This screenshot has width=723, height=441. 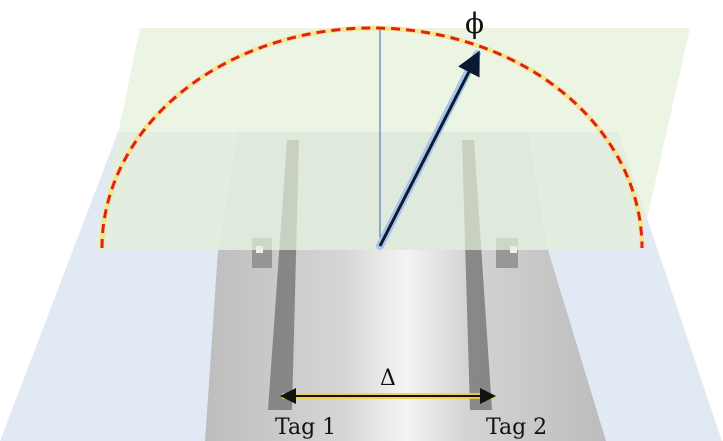 I want to click on direction-vector, so click(x=429, y=148).